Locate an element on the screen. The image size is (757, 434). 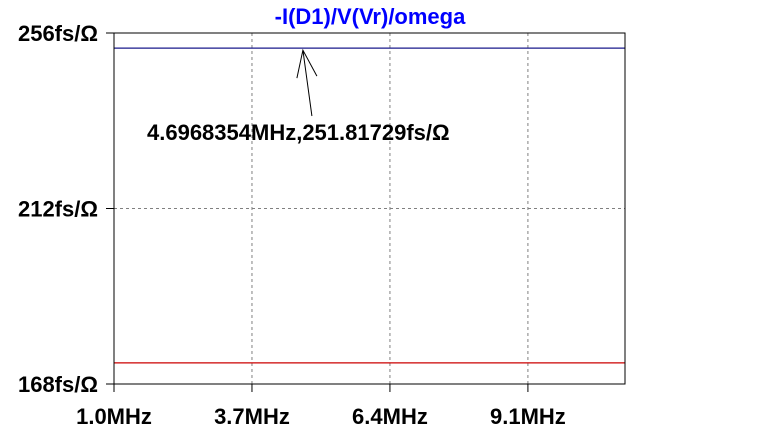
y-tick-label: 168fs/Ω is located at coordinates (58, 384).